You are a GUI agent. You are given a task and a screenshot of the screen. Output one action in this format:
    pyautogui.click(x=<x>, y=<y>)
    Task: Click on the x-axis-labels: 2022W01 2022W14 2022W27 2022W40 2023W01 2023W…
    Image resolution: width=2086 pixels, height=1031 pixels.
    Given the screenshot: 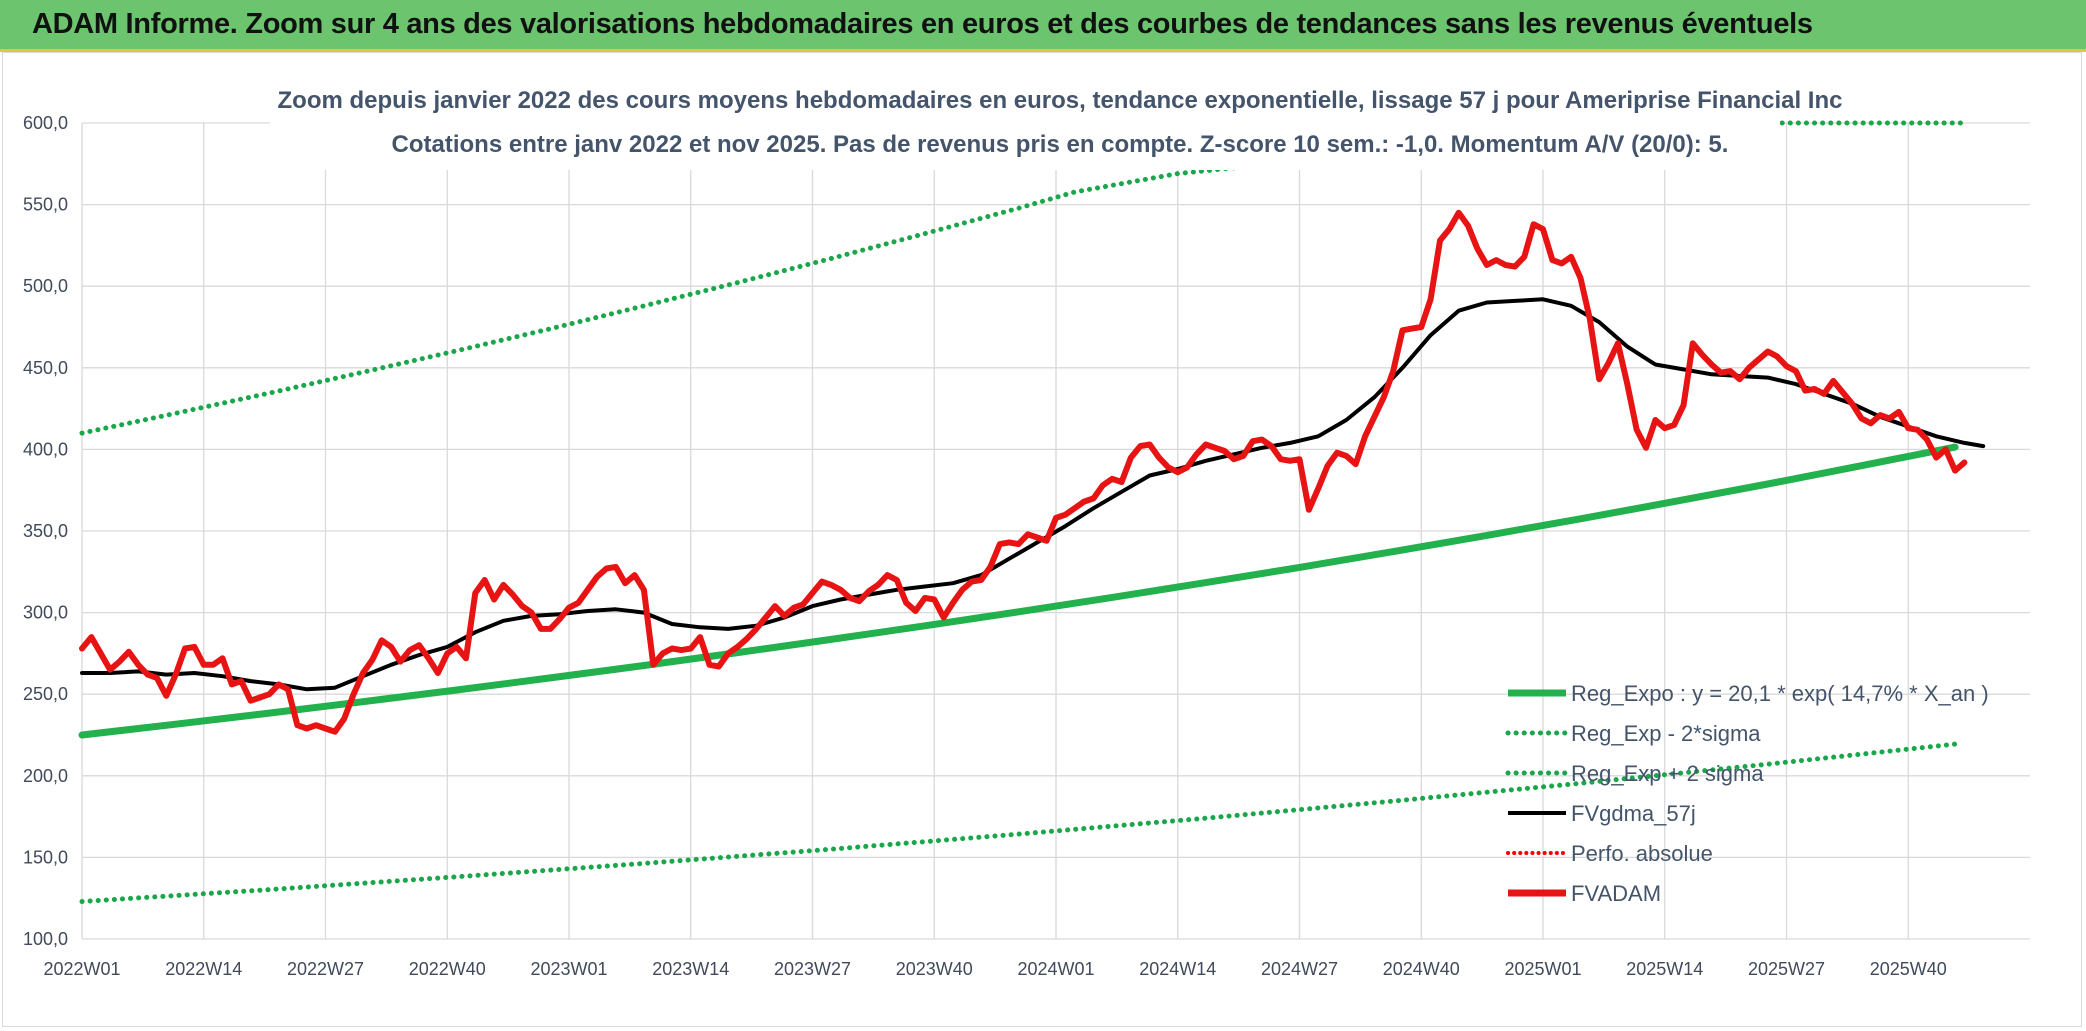 What is the action you would take?
    pyautogui.click(x=994, y=969)
    